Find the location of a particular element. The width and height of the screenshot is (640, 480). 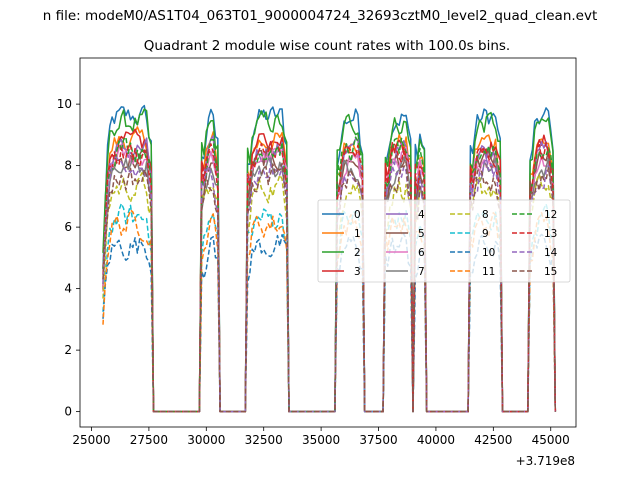

y-tick-label: 4 is located at coordinates (68, 289).